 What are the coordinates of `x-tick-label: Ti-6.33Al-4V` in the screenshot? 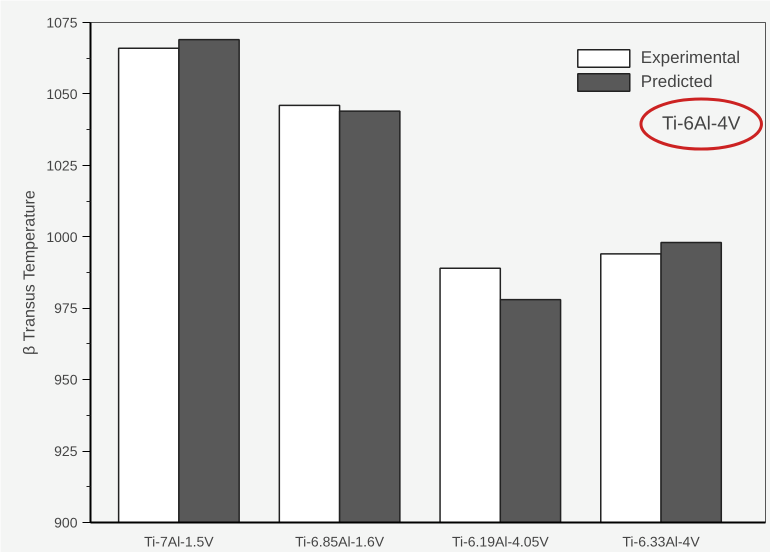 It's located at (661, 542).